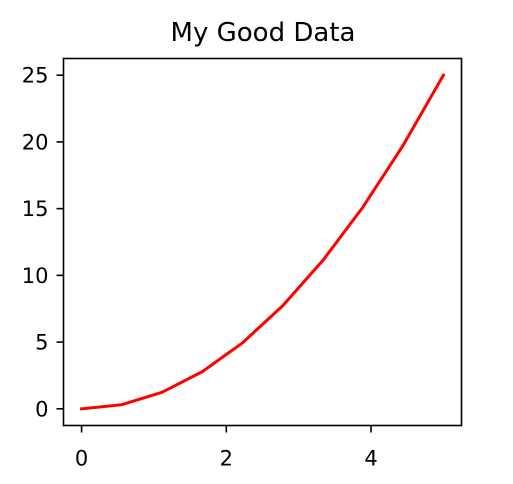 This screenshot has height=484, width=513. I want to click on x-tick-label: 2, so click(226, 459).